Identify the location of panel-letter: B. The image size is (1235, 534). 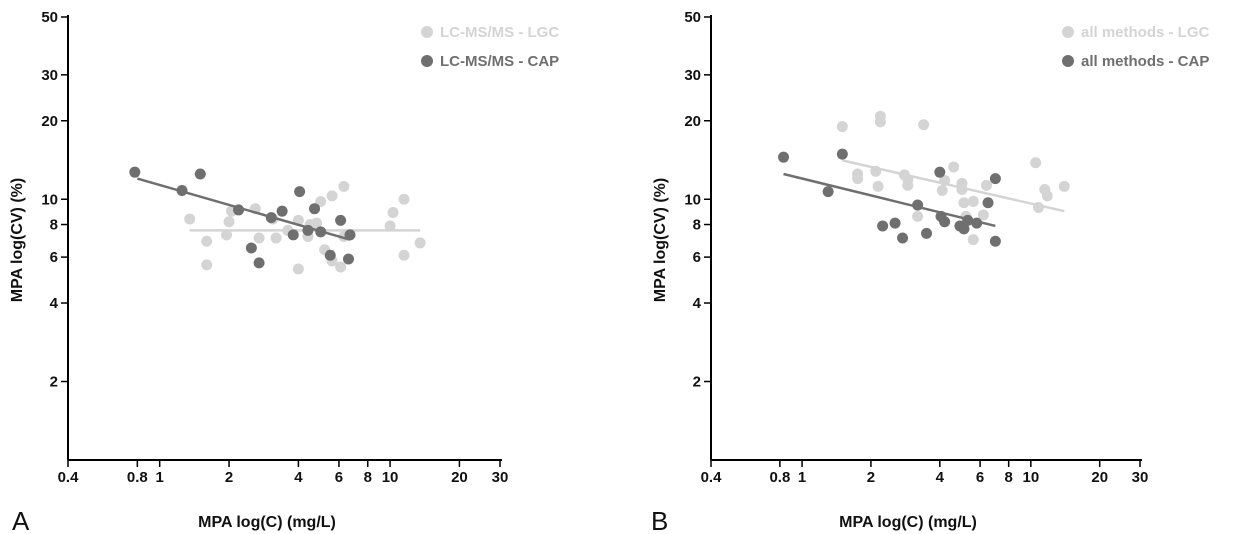
(659, 520).